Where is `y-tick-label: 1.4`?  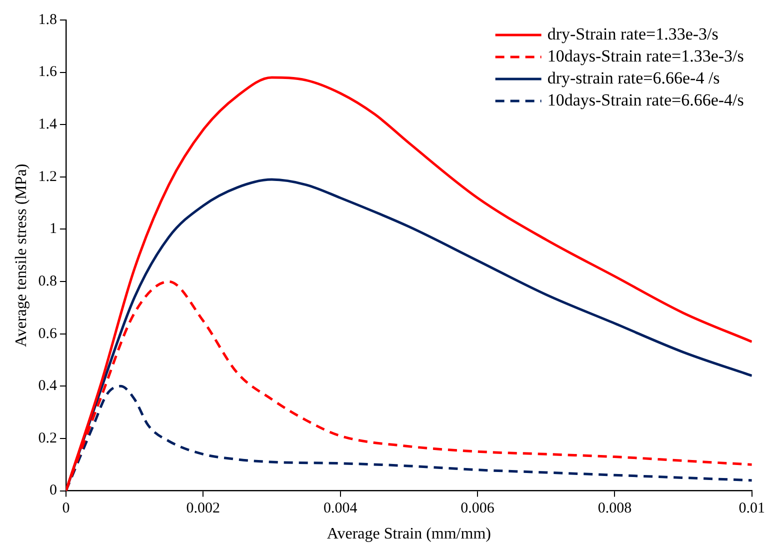
y-tick-label: 1.4 is located at coordinates (48, 124).